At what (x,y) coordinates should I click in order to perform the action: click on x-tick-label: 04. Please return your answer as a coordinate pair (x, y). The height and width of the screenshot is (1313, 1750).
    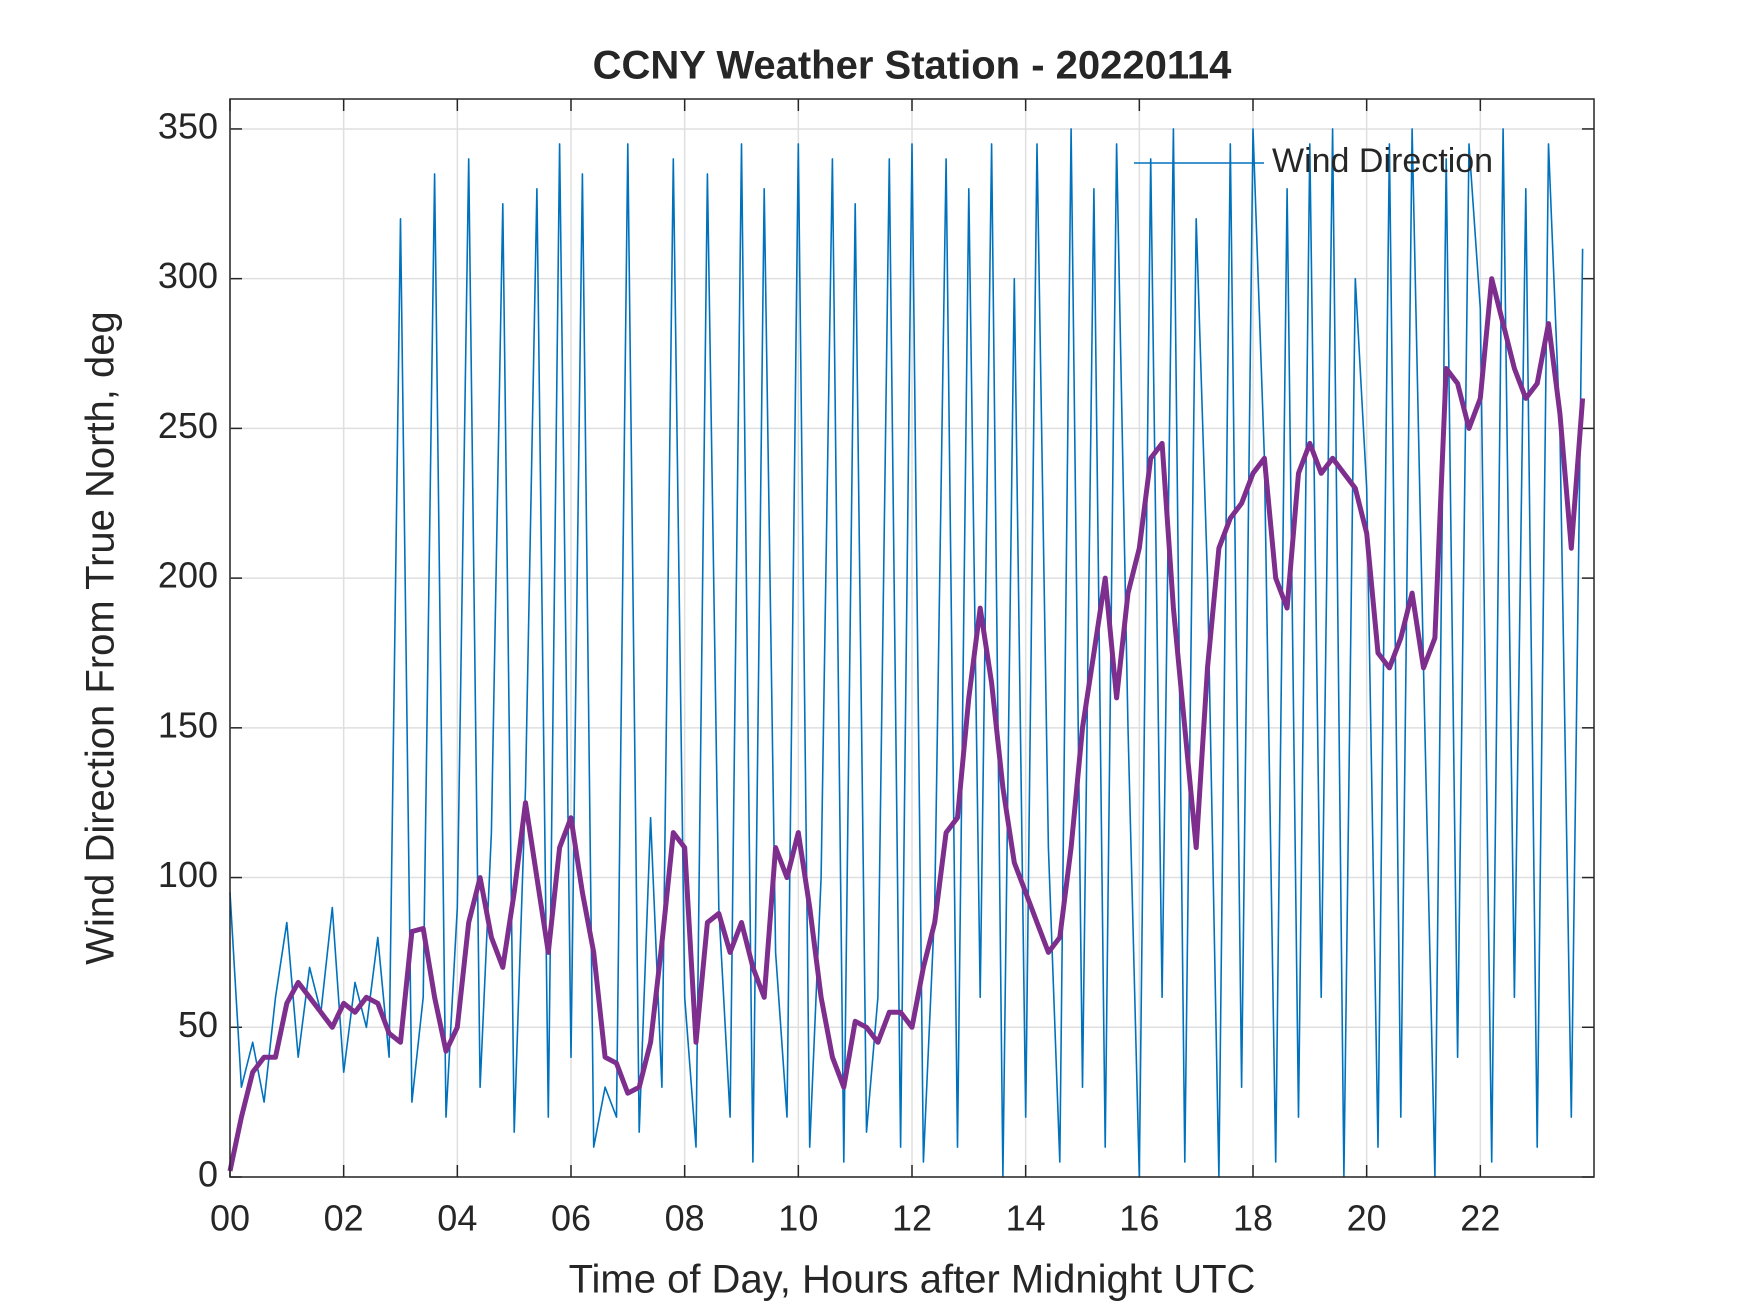
    Looking at the image, I should click on (457, 1218).